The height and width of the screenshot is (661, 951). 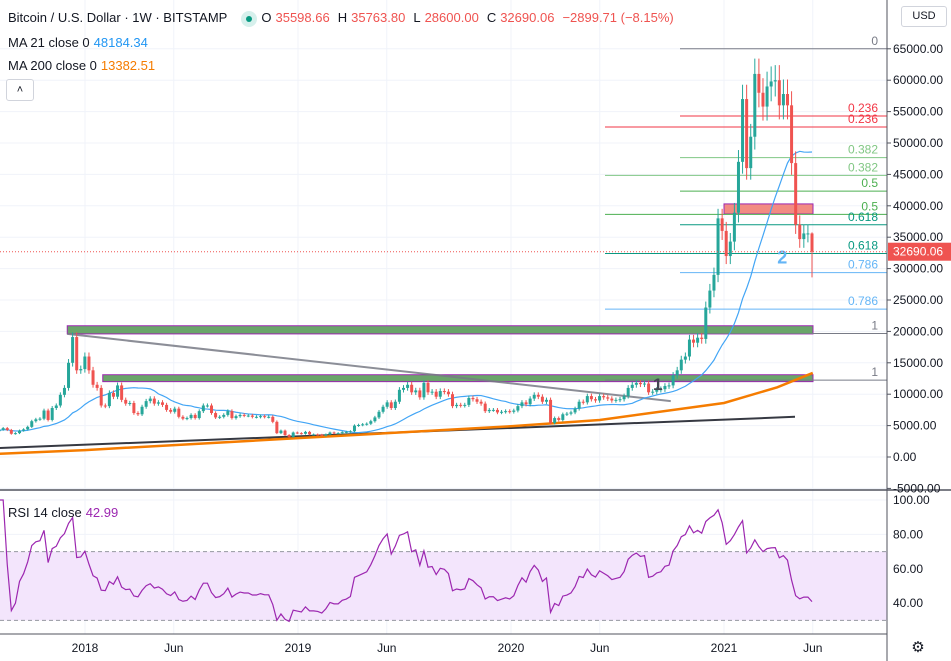 What do you see at coordinates (128, 65) in the screenshot?
I see `ma200-value: 13382.51` at bounding box center [128, 65].